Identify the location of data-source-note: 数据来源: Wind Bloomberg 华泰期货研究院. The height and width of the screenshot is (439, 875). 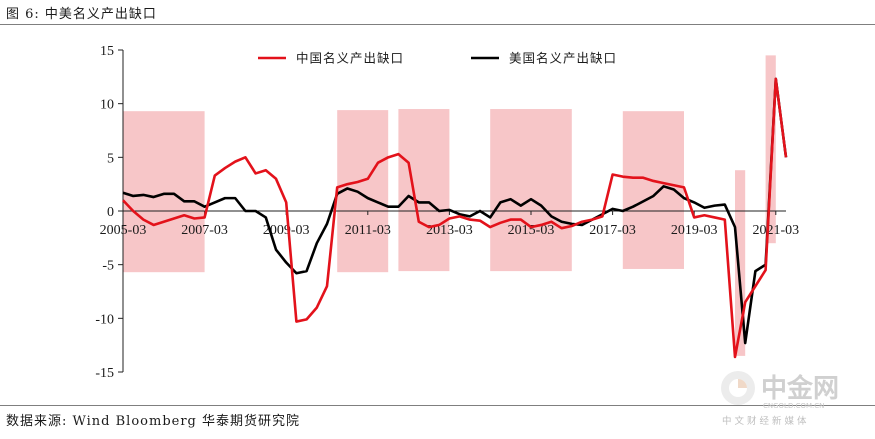
(153, 421).